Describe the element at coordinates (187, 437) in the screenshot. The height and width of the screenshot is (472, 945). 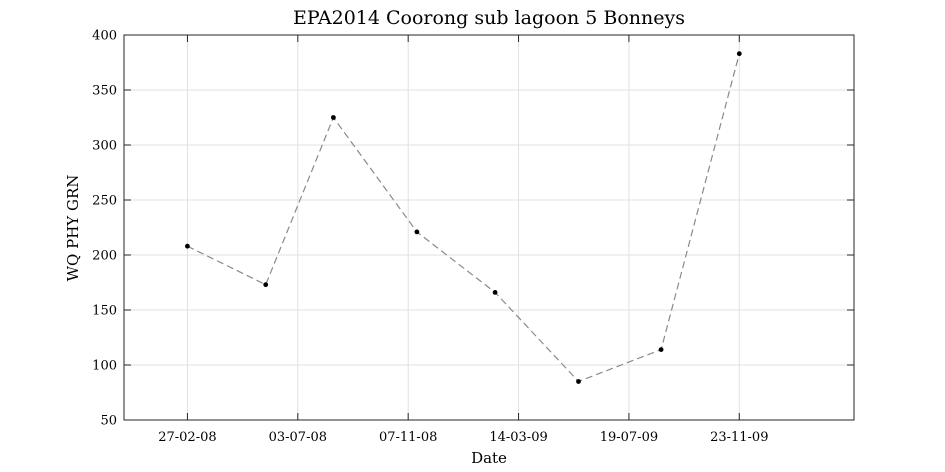
I see `x-tick-label: 27-02-08` at that location.